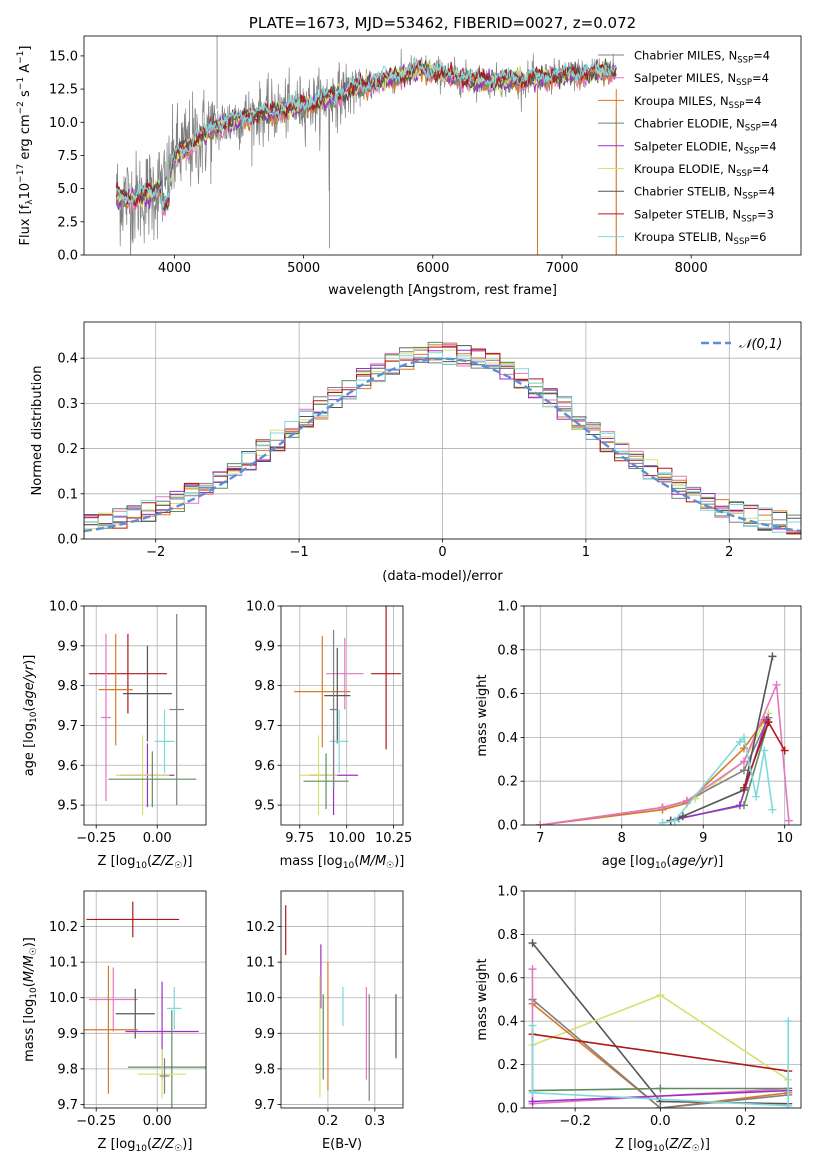 The height and width of the screenshot is (1170, 819). What do you see at coordinates (299, 838) in the screenshot?
I see `x-tick-label: 9.75` at bounding box center [299, 838].